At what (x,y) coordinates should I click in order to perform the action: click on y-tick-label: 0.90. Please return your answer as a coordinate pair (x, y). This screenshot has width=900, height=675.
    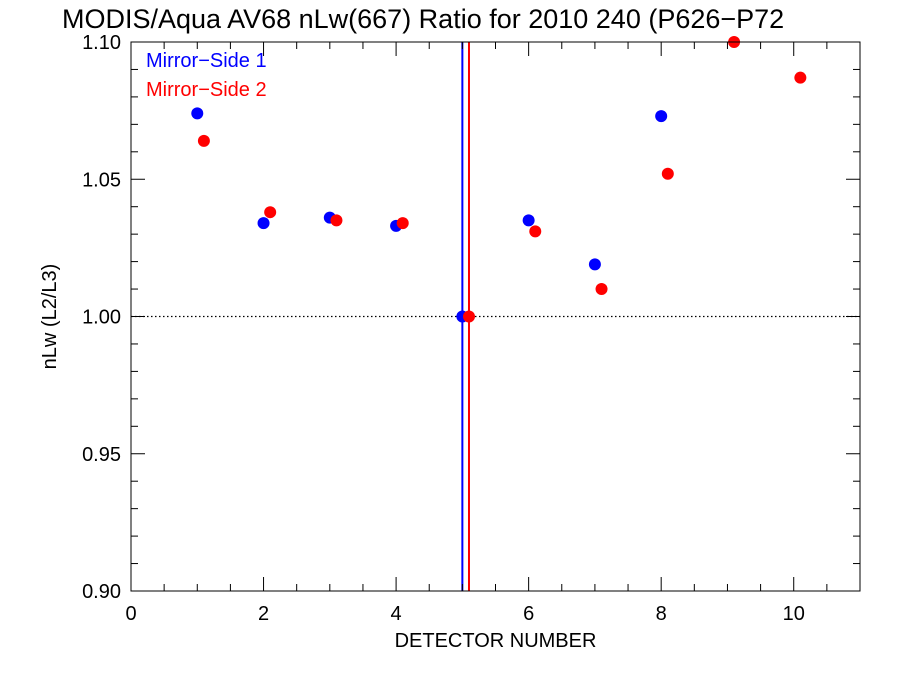
    Looking at the image, I should click on (101, 592).